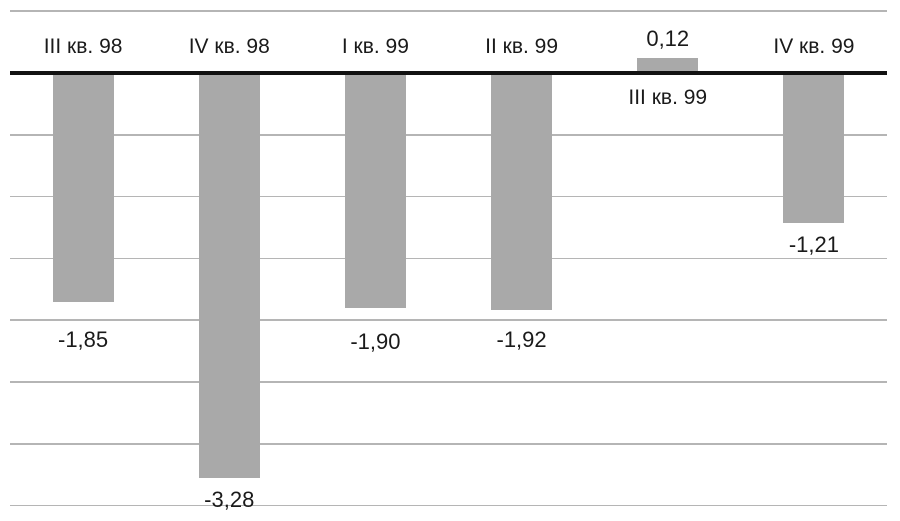  What do you see at coordinates (668, 98) in the screenshot?
I see `category-label: III кв. 99` at bounding box center [668, 98].